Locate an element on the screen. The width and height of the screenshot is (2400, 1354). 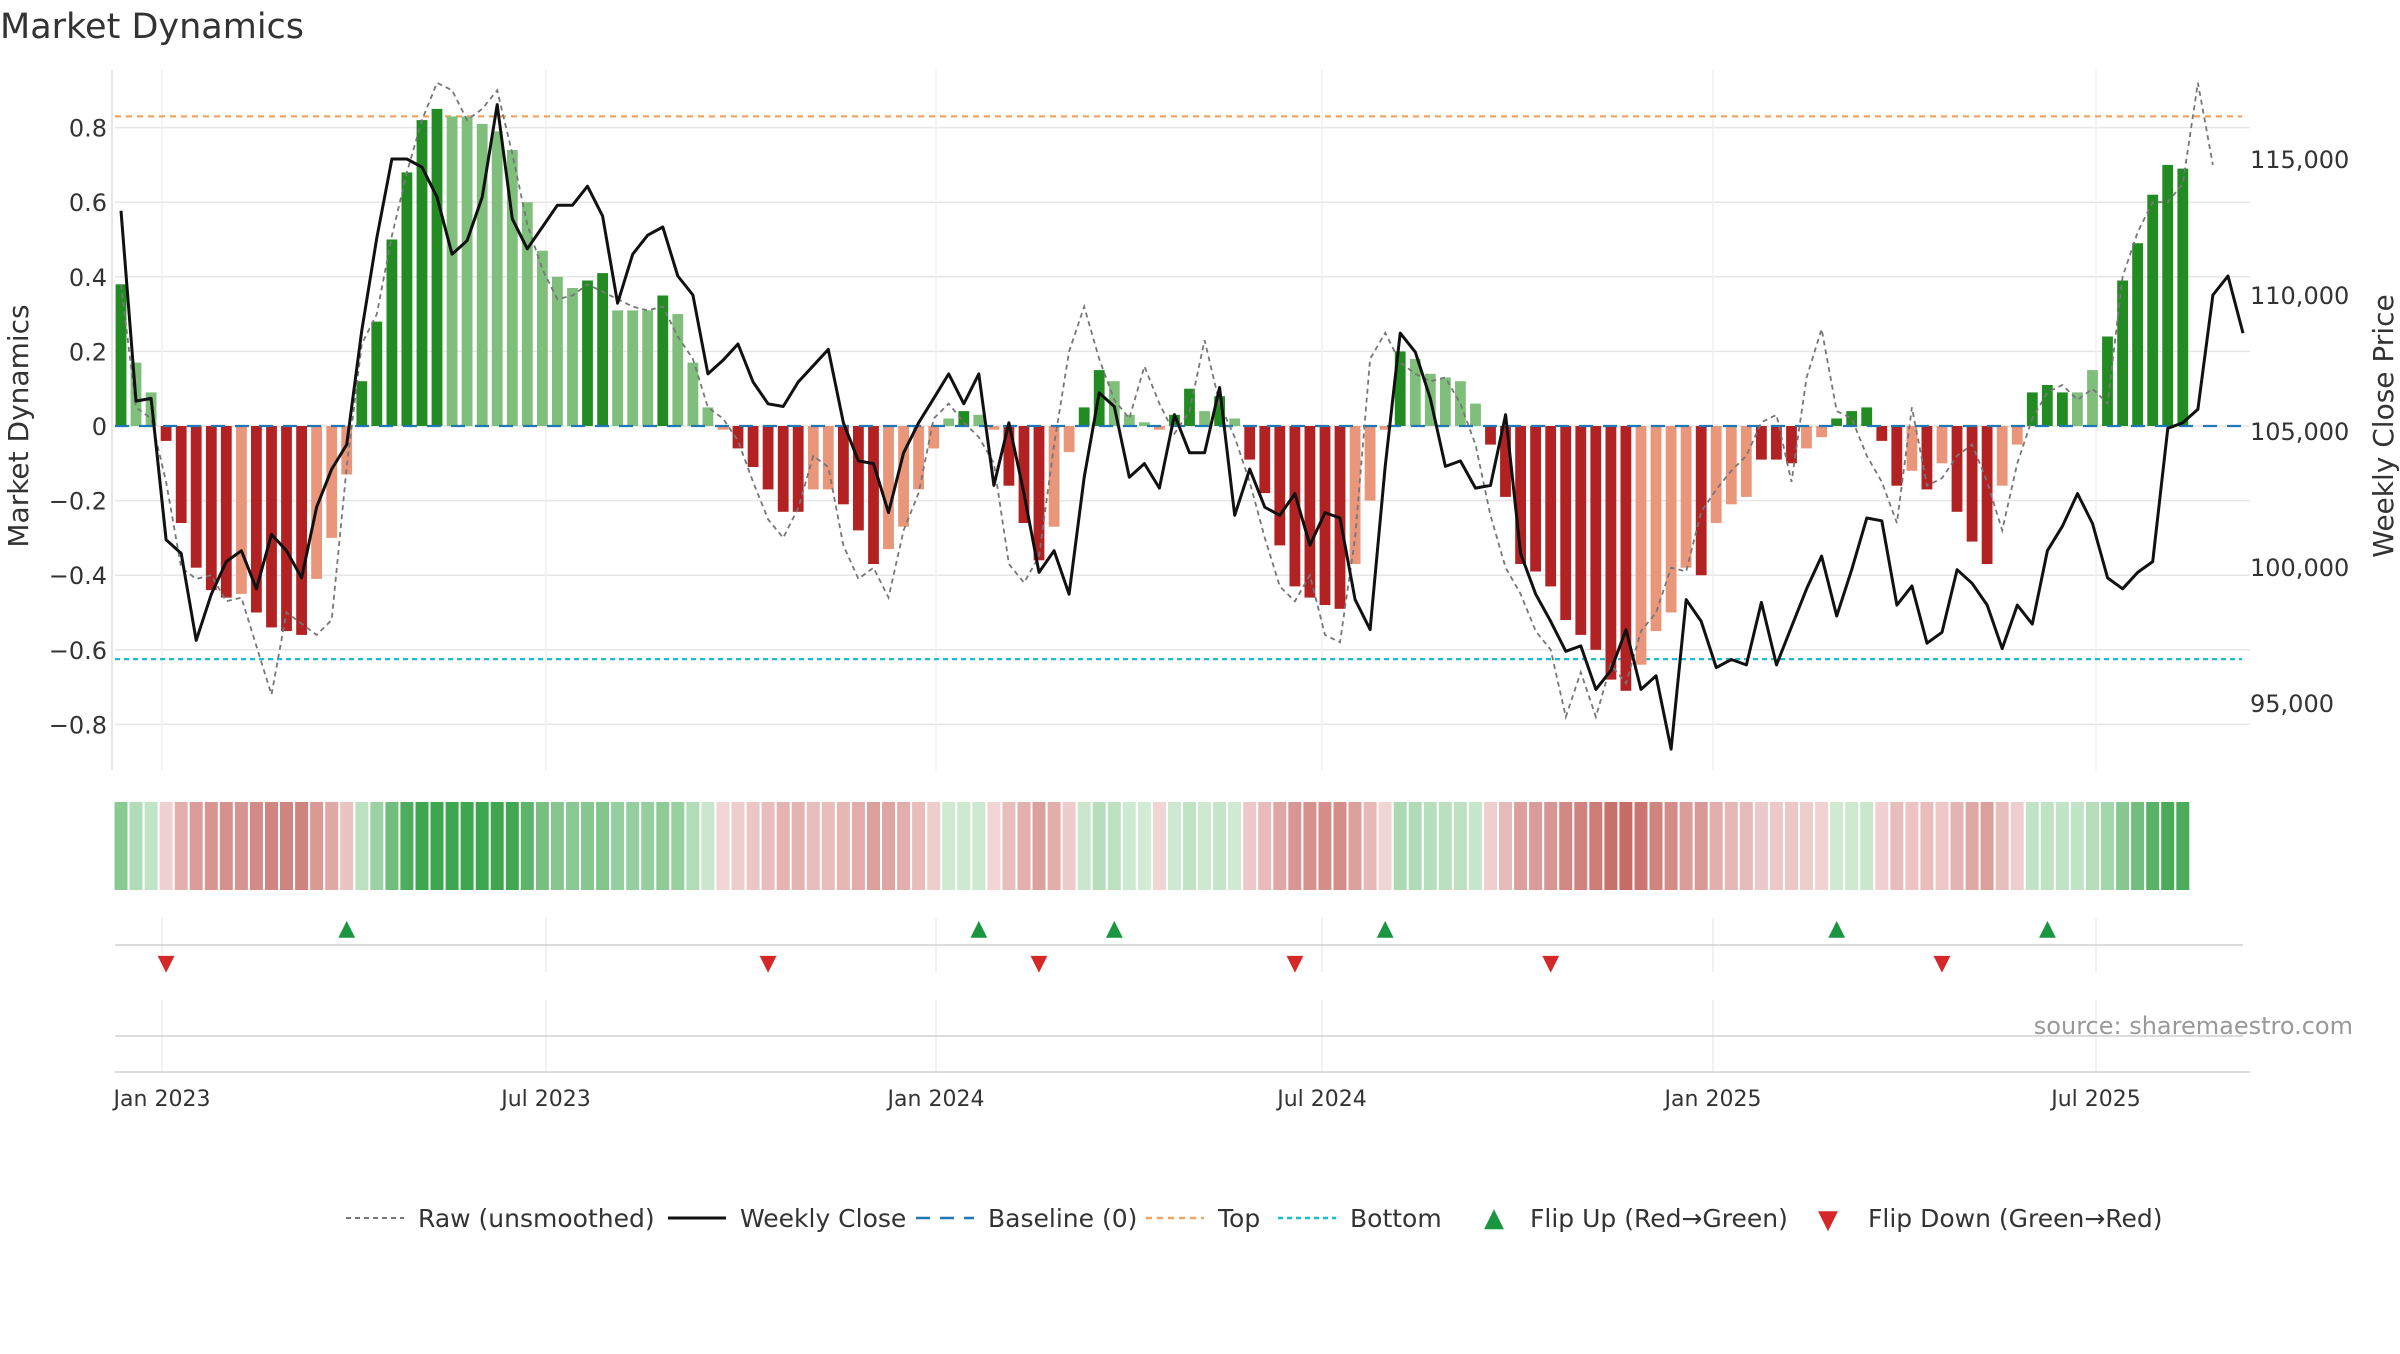
x-tick-label: Jan 2023 is located at coordinates (161, 1099).